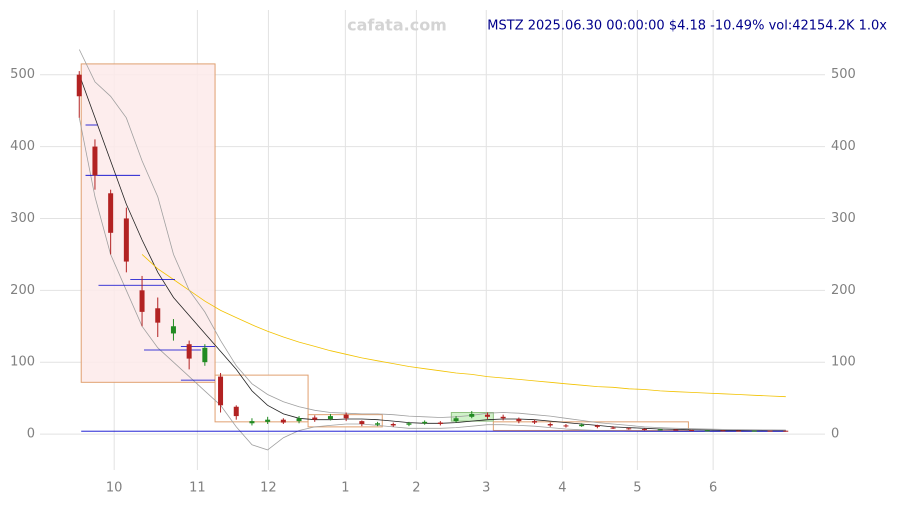 The height and width of the screenshot is (505, 897). What do you see at coordinates (22, 74) in the screenshot?
I see `y-tick-label: 500` at bounding box center [22, 74].